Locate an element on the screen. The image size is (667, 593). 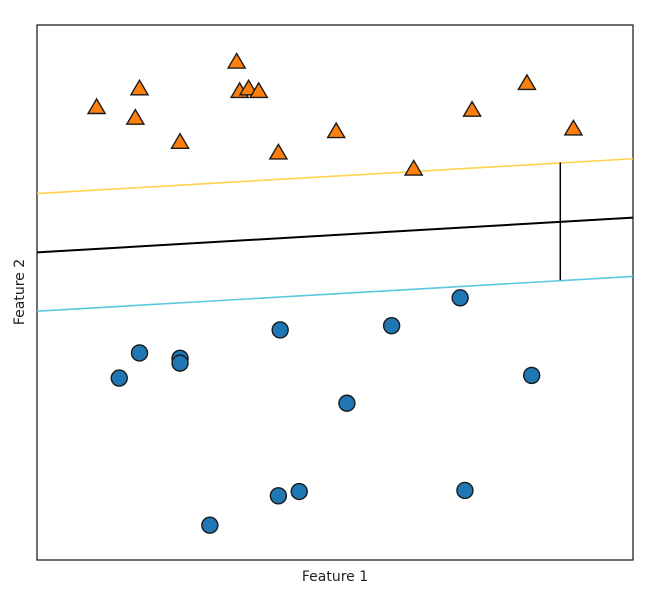
lower-margin-line is located at coordinates (335, 294).